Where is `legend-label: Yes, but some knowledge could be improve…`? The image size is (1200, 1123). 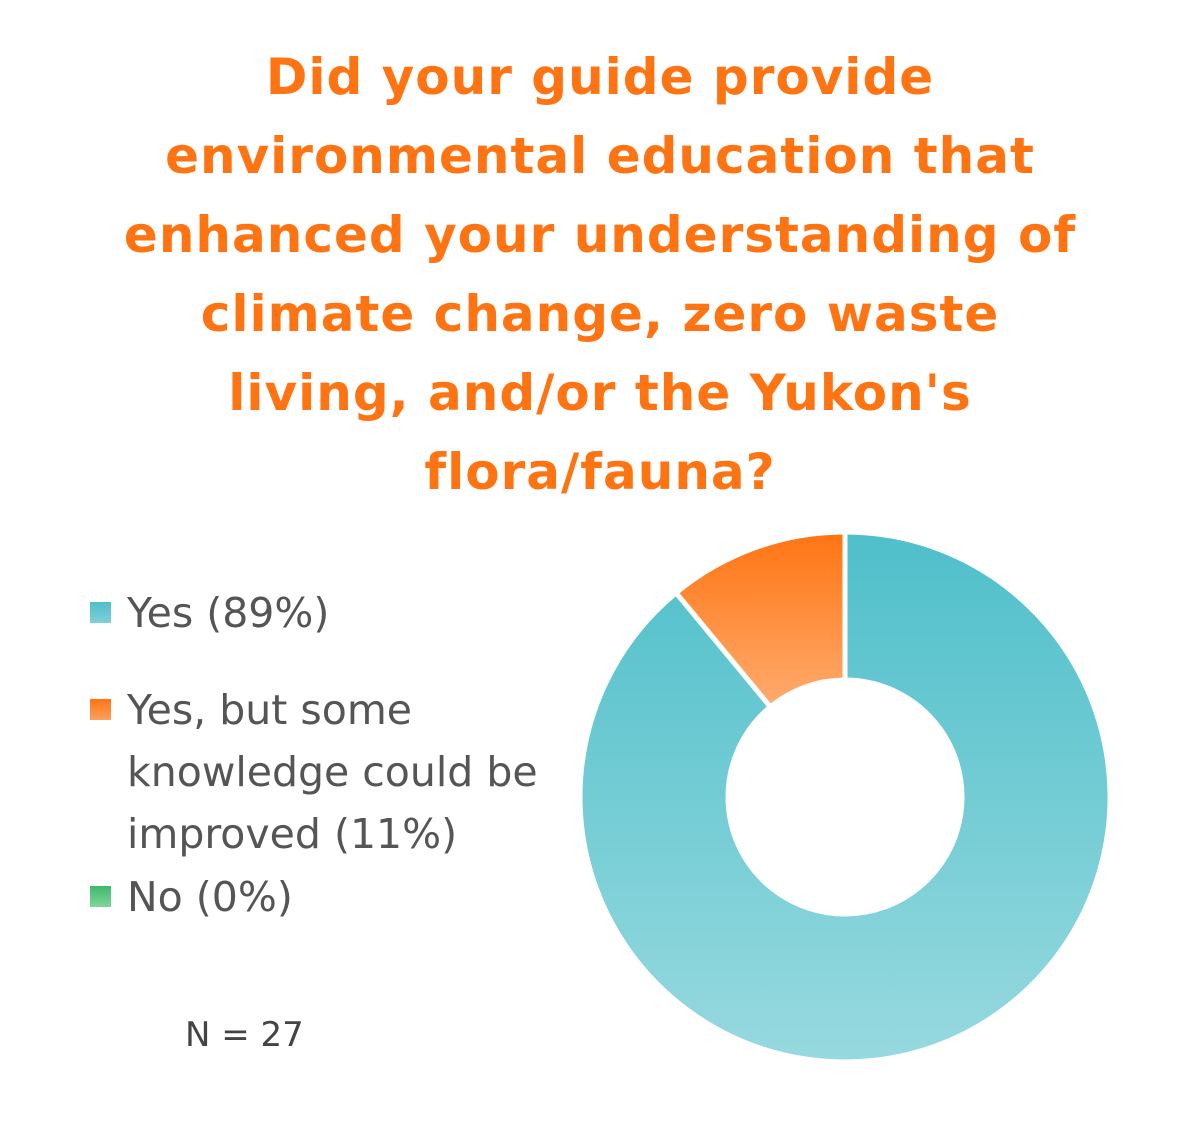 legend-label: Yes, but some knowledge could be improve… is located at coordinates (332, 772).